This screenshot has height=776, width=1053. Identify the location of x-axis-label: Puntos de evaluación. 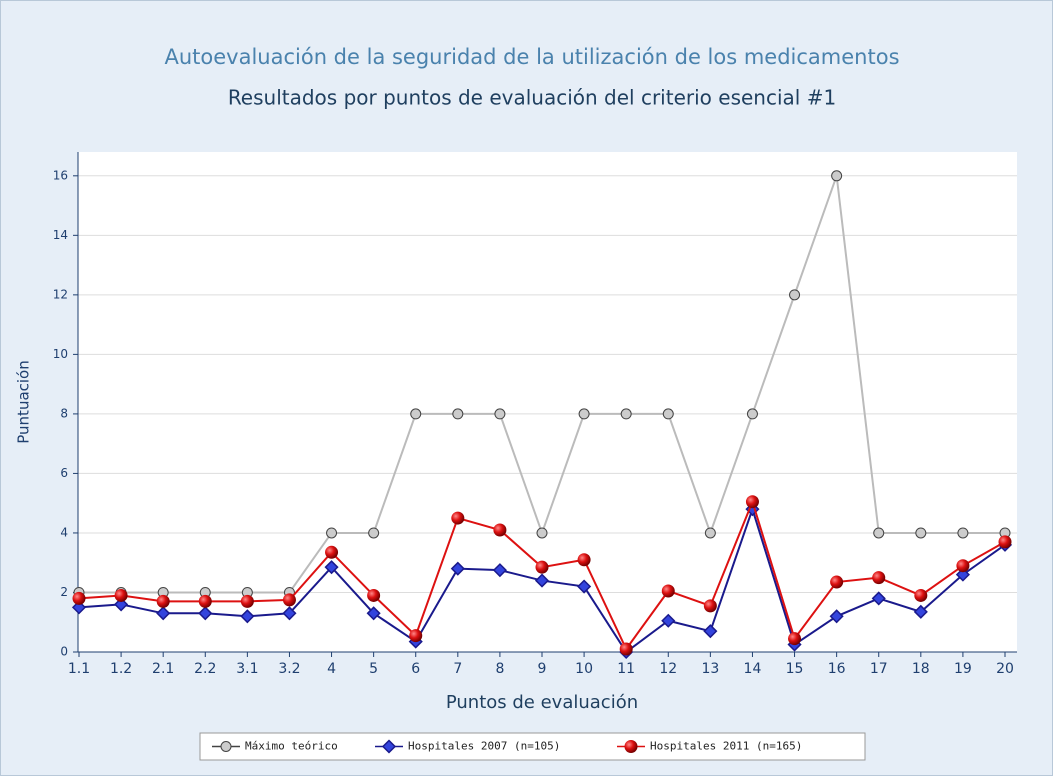
(542, 702).